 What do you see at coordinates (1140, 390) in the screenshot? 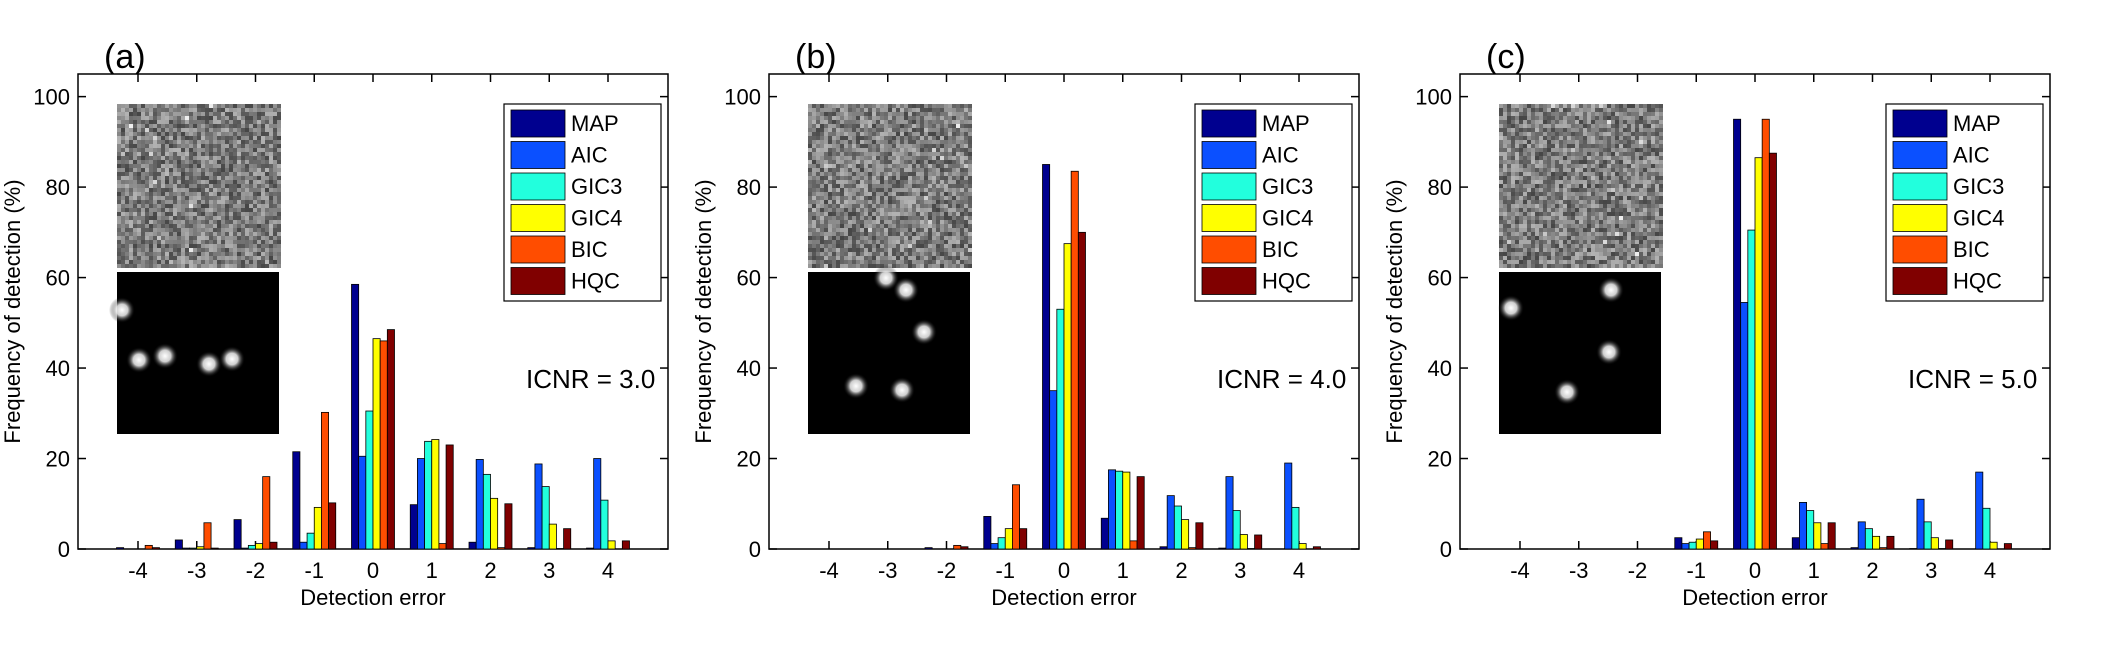
I see `series-hqc` at bounding box center [1140, 390].